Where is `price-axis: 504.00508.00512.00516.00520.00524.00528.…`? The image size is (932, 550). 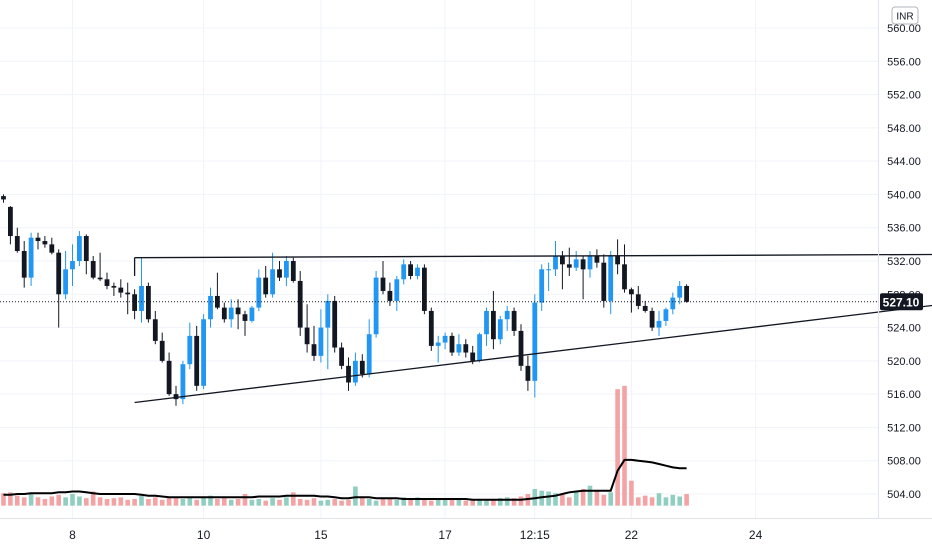 price-axis: 504.00508.00512.00516.00520.00524.00528.… is located at coordinates (904, 262).